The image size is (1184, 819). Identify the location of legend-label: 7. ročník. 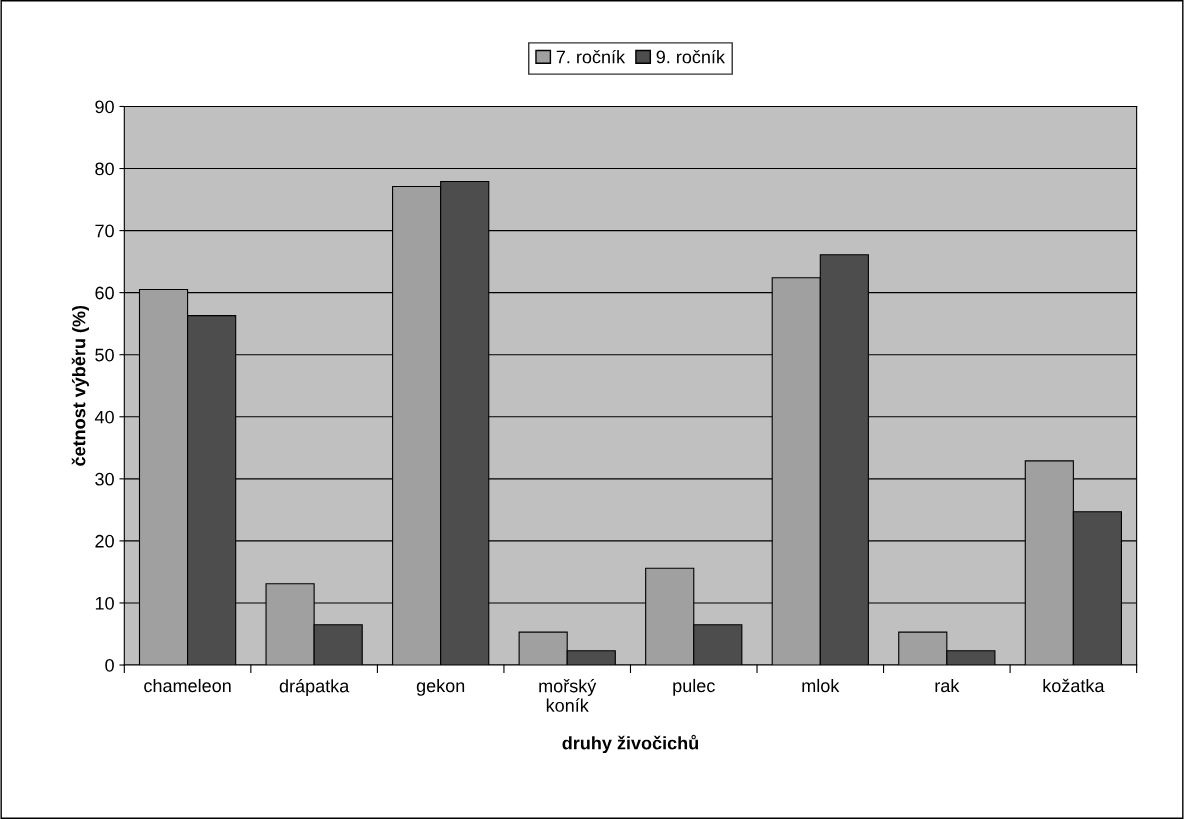
(591, 56).